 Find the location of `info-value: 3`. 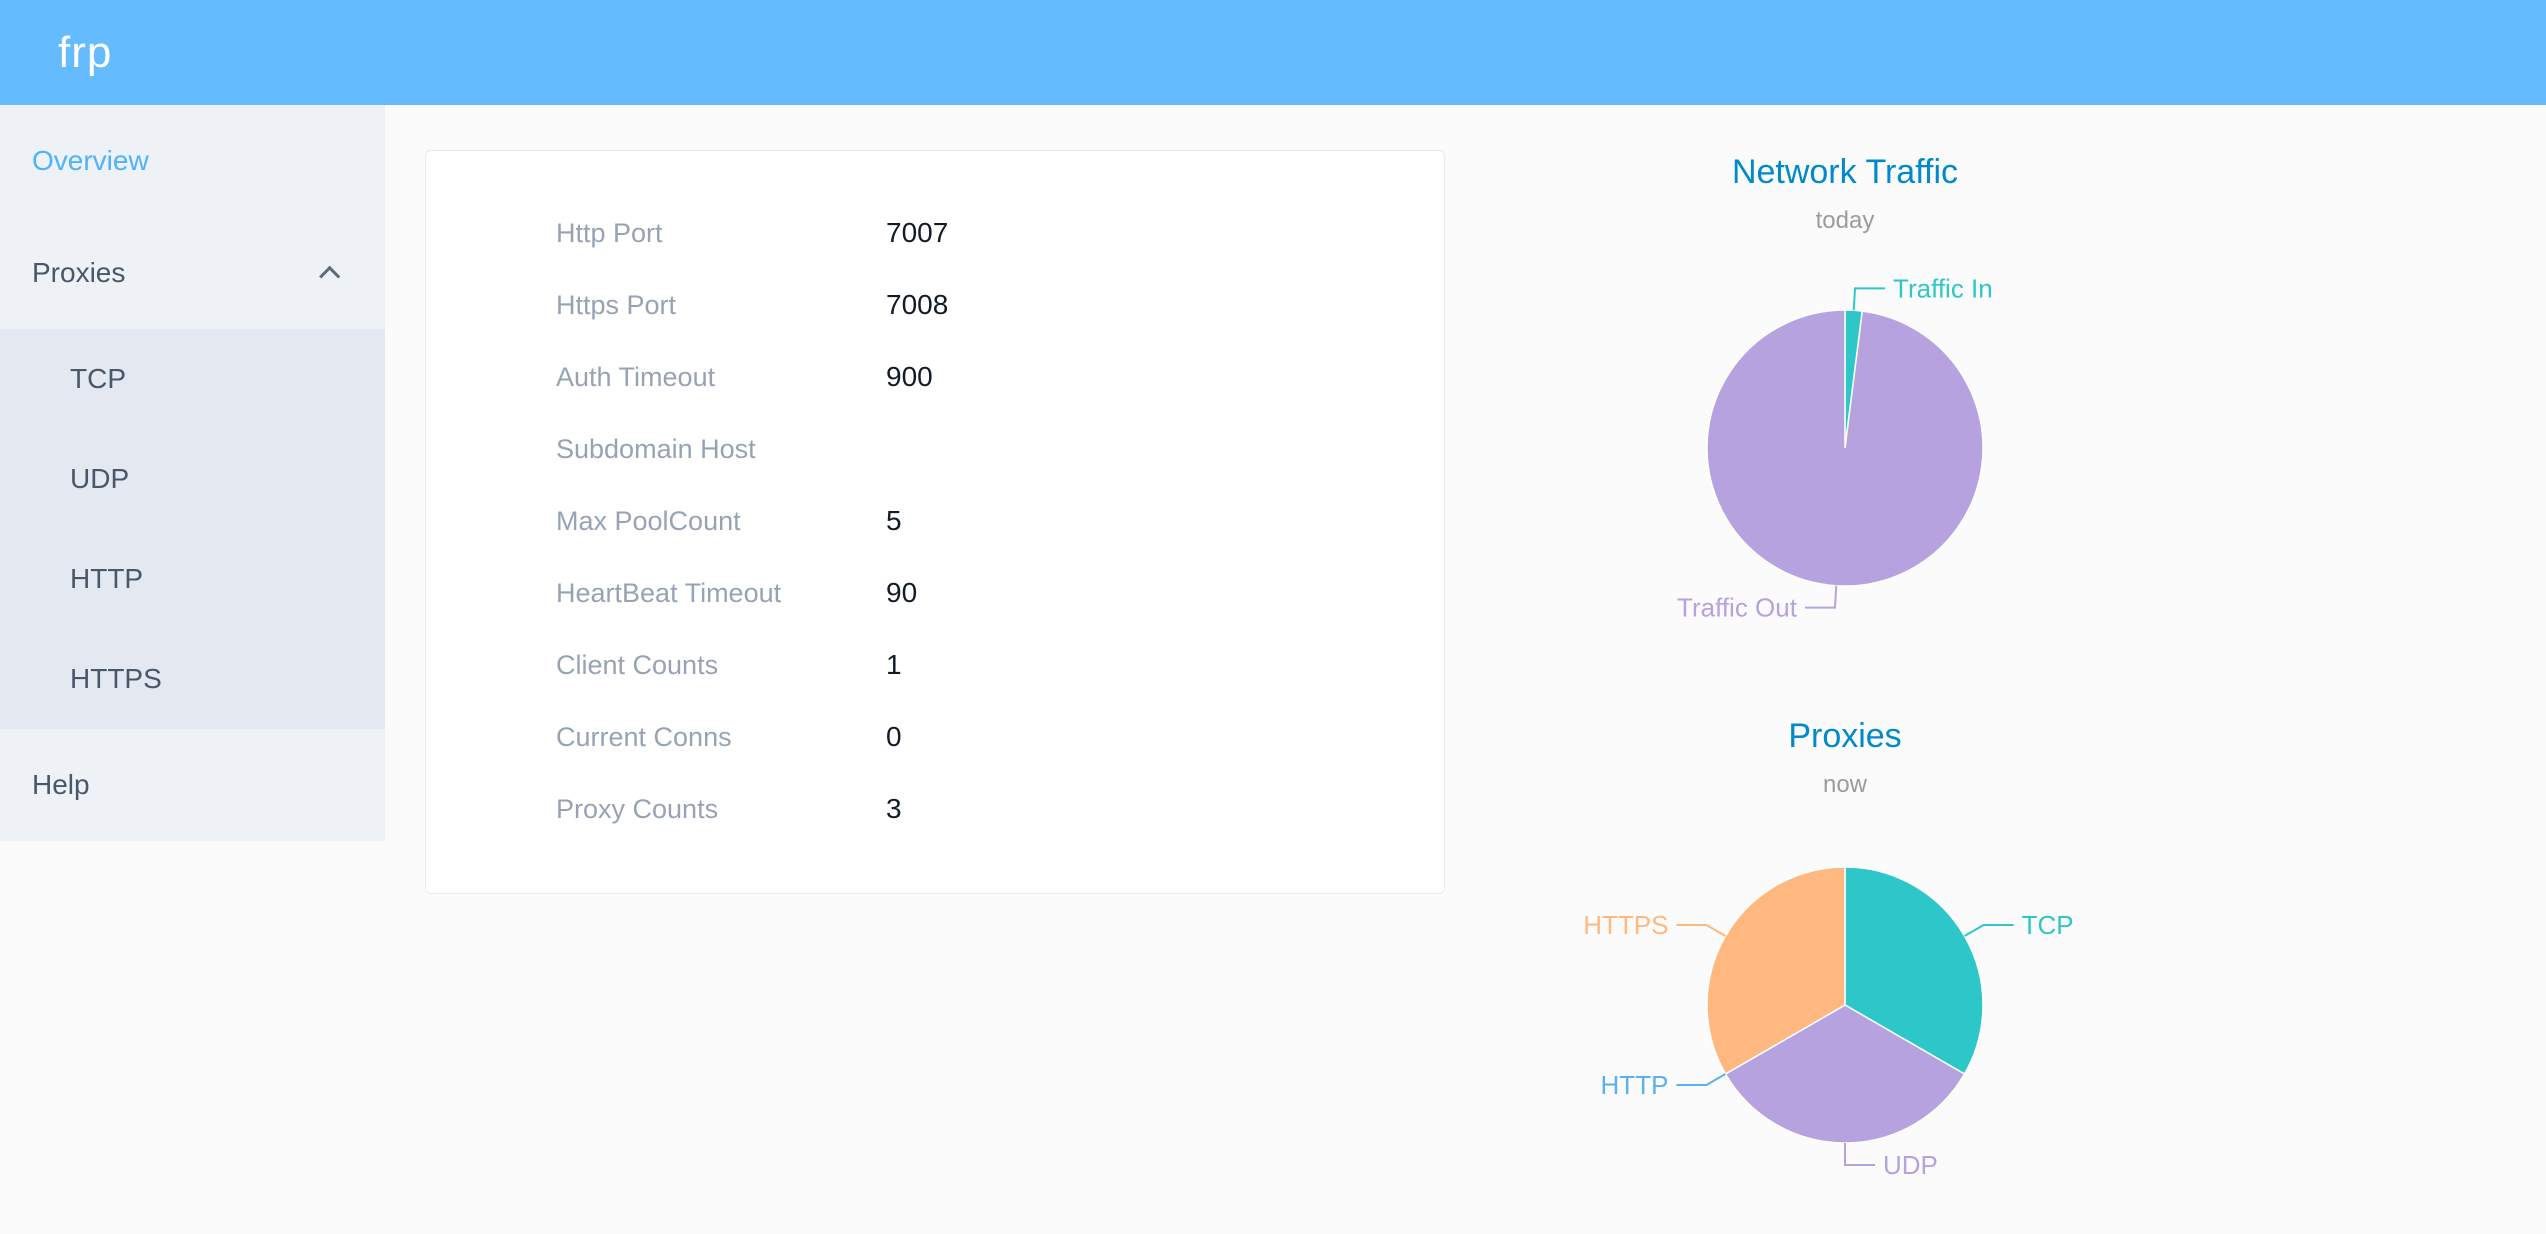

info-value: 3 is located at coordinates (894, 808).